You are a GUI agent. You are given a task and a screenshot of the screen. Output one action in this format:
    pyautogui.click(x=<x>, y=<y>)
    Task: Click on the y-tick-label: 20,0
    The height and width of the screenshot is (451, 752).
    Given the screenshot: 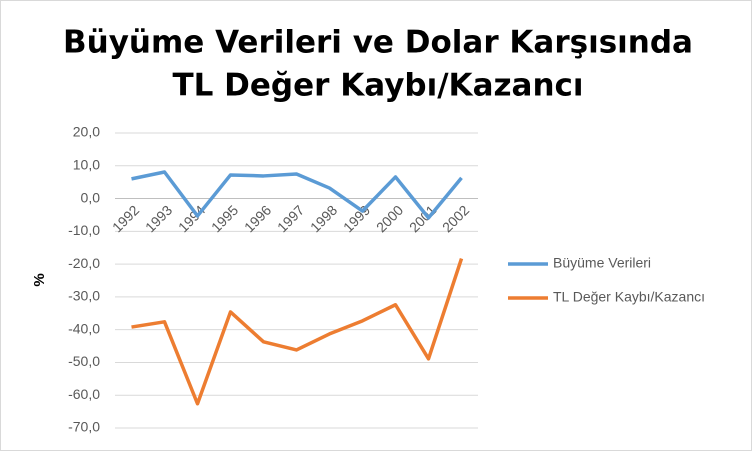 What is the action you would take?
    pyautogui.click(x=86, y=132)
    